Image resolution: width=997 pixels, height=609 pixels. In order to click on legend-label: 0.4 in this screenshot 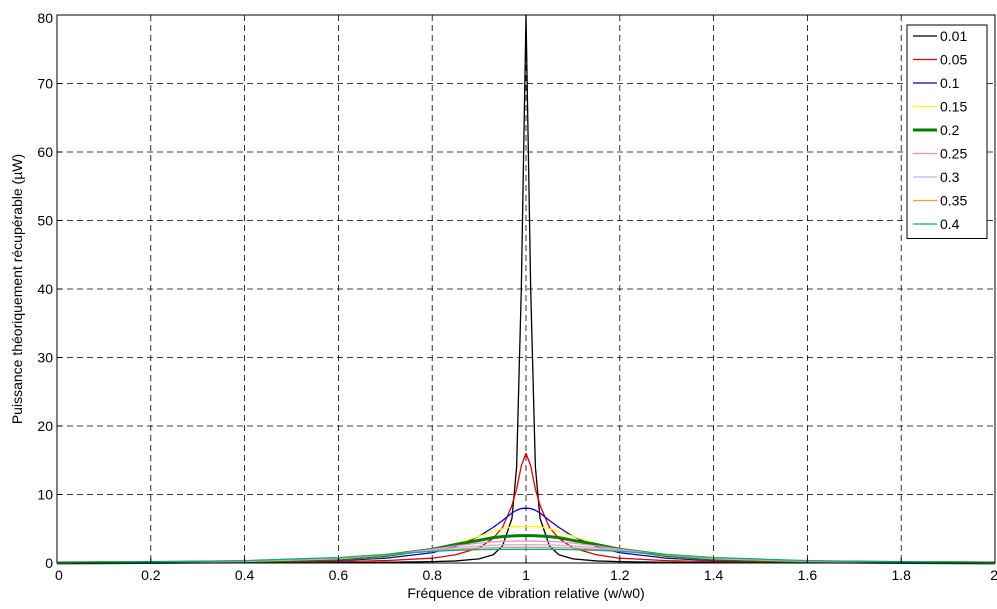, I will do `click(950, 224)`.